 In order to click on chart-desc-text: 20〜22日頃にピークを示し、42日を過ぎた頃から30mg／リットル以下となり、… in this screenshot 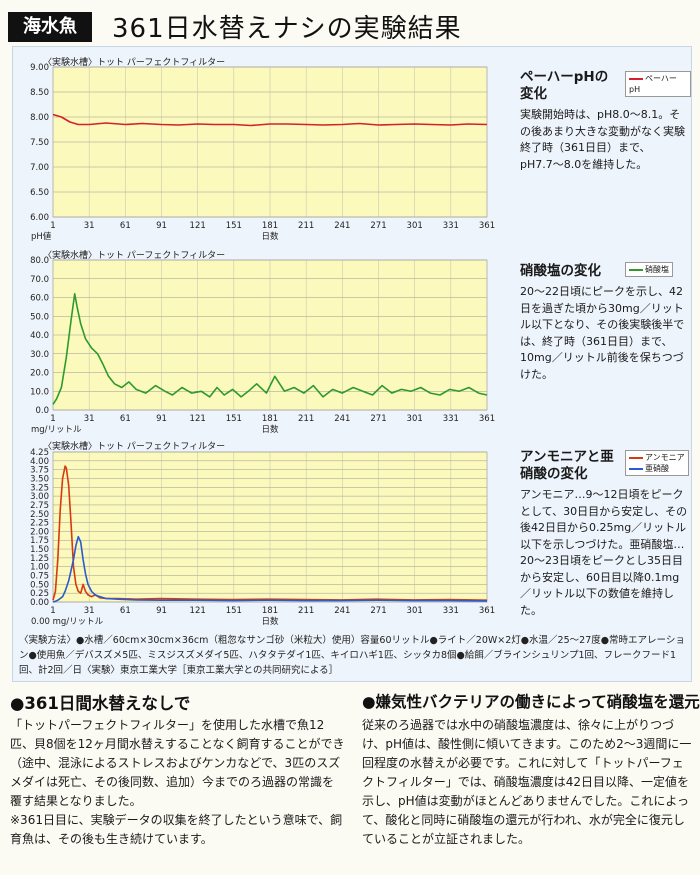, I will do `click(602, 333)`.